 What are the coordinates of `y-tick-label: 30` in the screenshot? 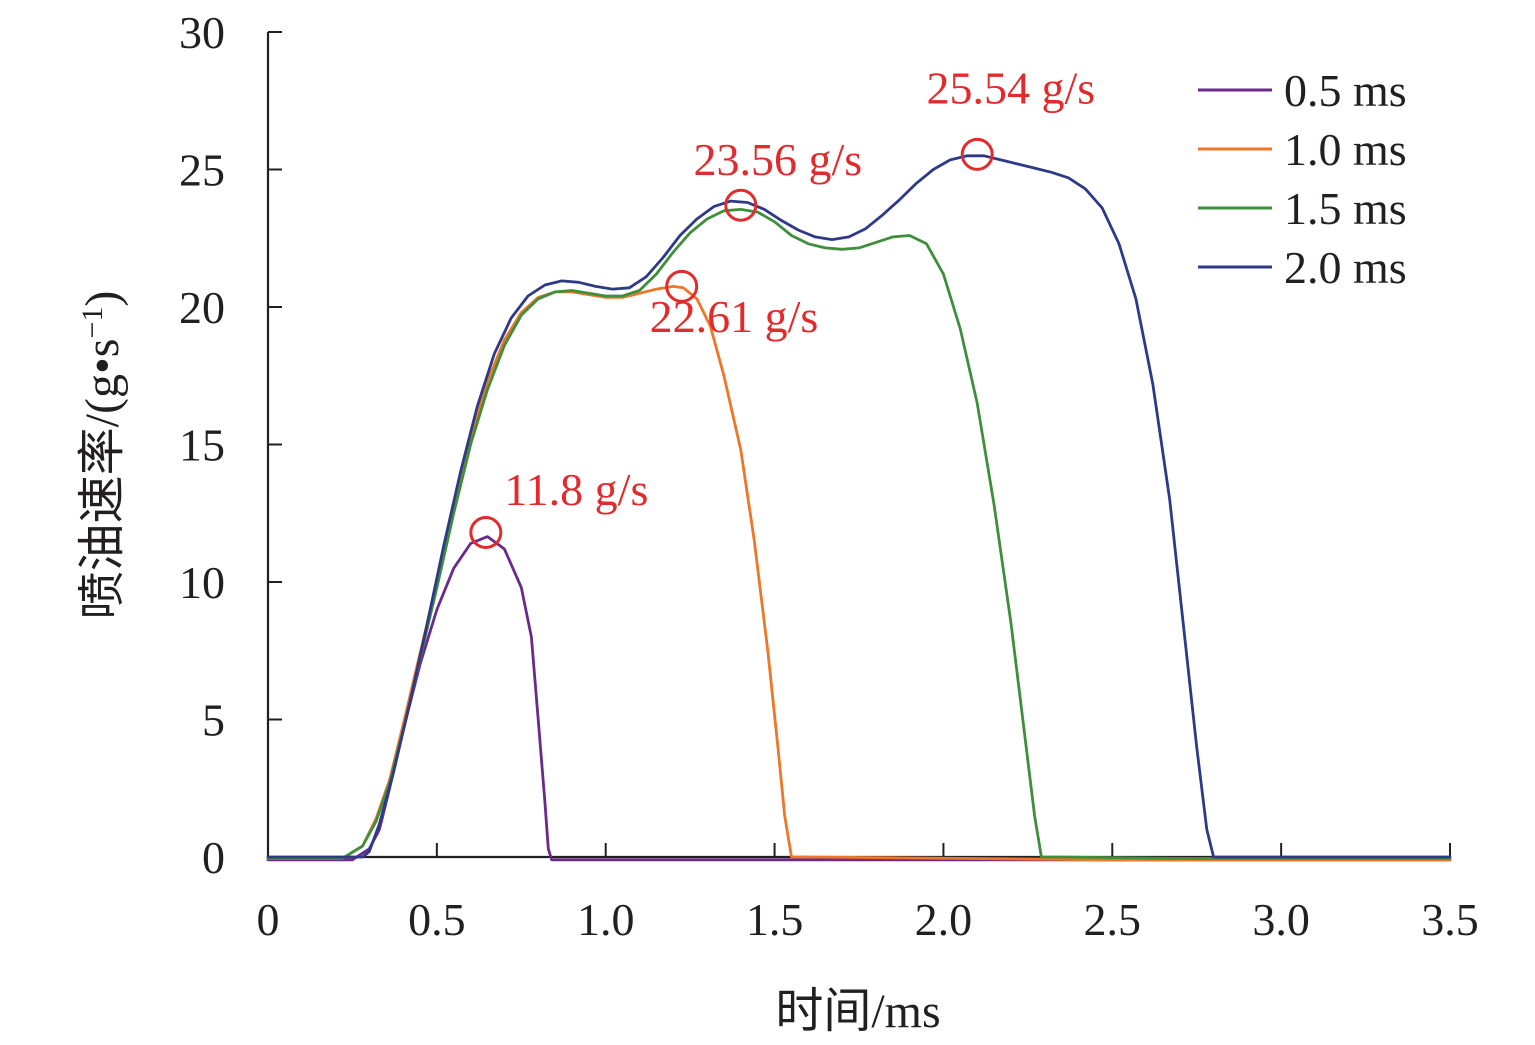 It's located at (202, 32).